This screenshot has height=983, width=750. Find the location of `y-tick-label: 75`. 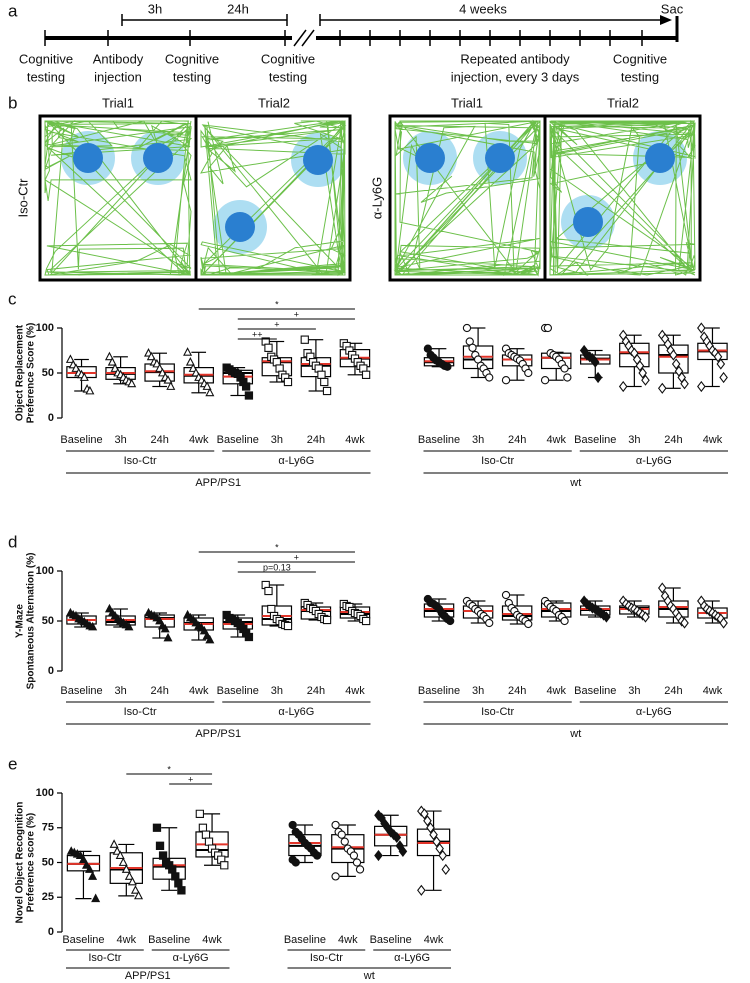

y-tick-label: 75 is located at coordinates (48, 828).